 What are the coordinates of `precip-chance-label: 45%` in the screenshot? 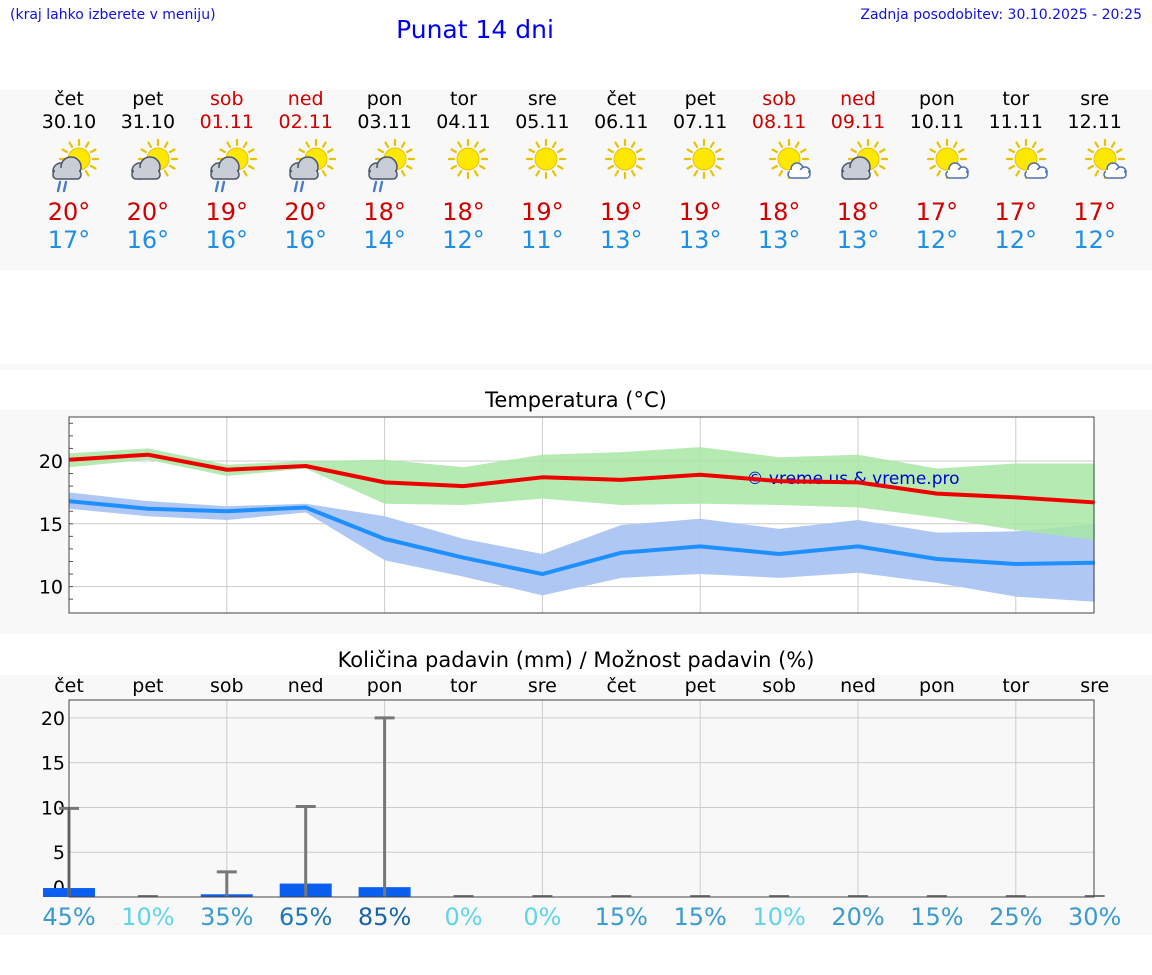 It's located at (69, 917).